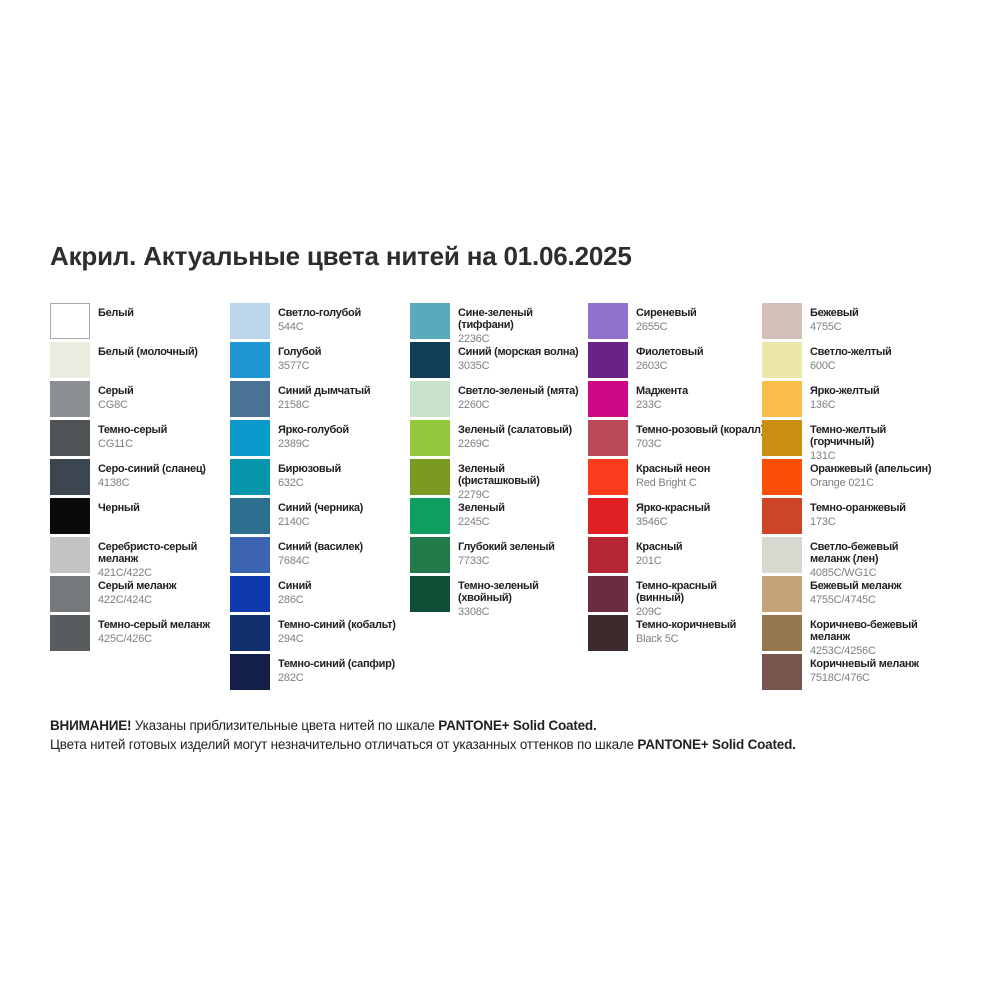 The width and height of the screenshot is (1000, 1000). What do you see at coordinates (851, 360) in the screenshot?
I see `color-row: Светло-желтый 600C` at bounding box center [851, 360].